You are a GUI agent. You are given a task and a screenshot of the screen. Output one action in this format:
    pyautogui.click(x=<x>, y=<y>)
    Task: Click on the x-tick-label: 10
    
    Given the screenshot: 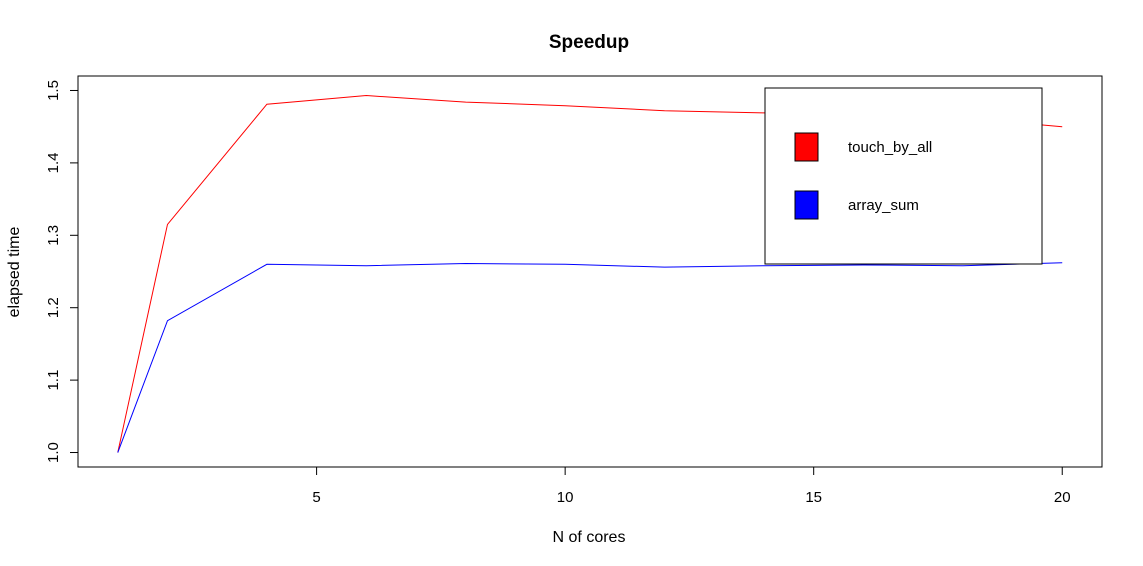 What is the action you would take?
    pyautogui.click(x=565, y=497)
    